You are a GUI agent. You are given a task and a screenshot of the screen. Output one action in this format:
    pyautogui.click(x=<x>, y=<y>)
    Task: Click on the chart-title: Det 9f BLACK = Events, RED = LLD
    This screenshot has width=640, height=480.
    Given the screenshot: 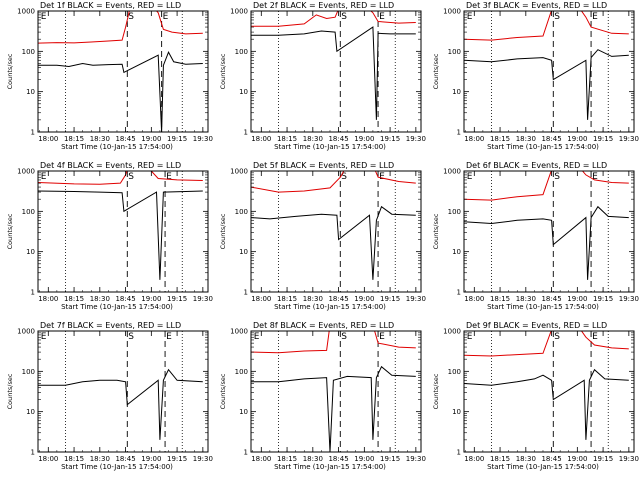 What is the action you would take?
    pyautogui.click(x=536, y=325)
    